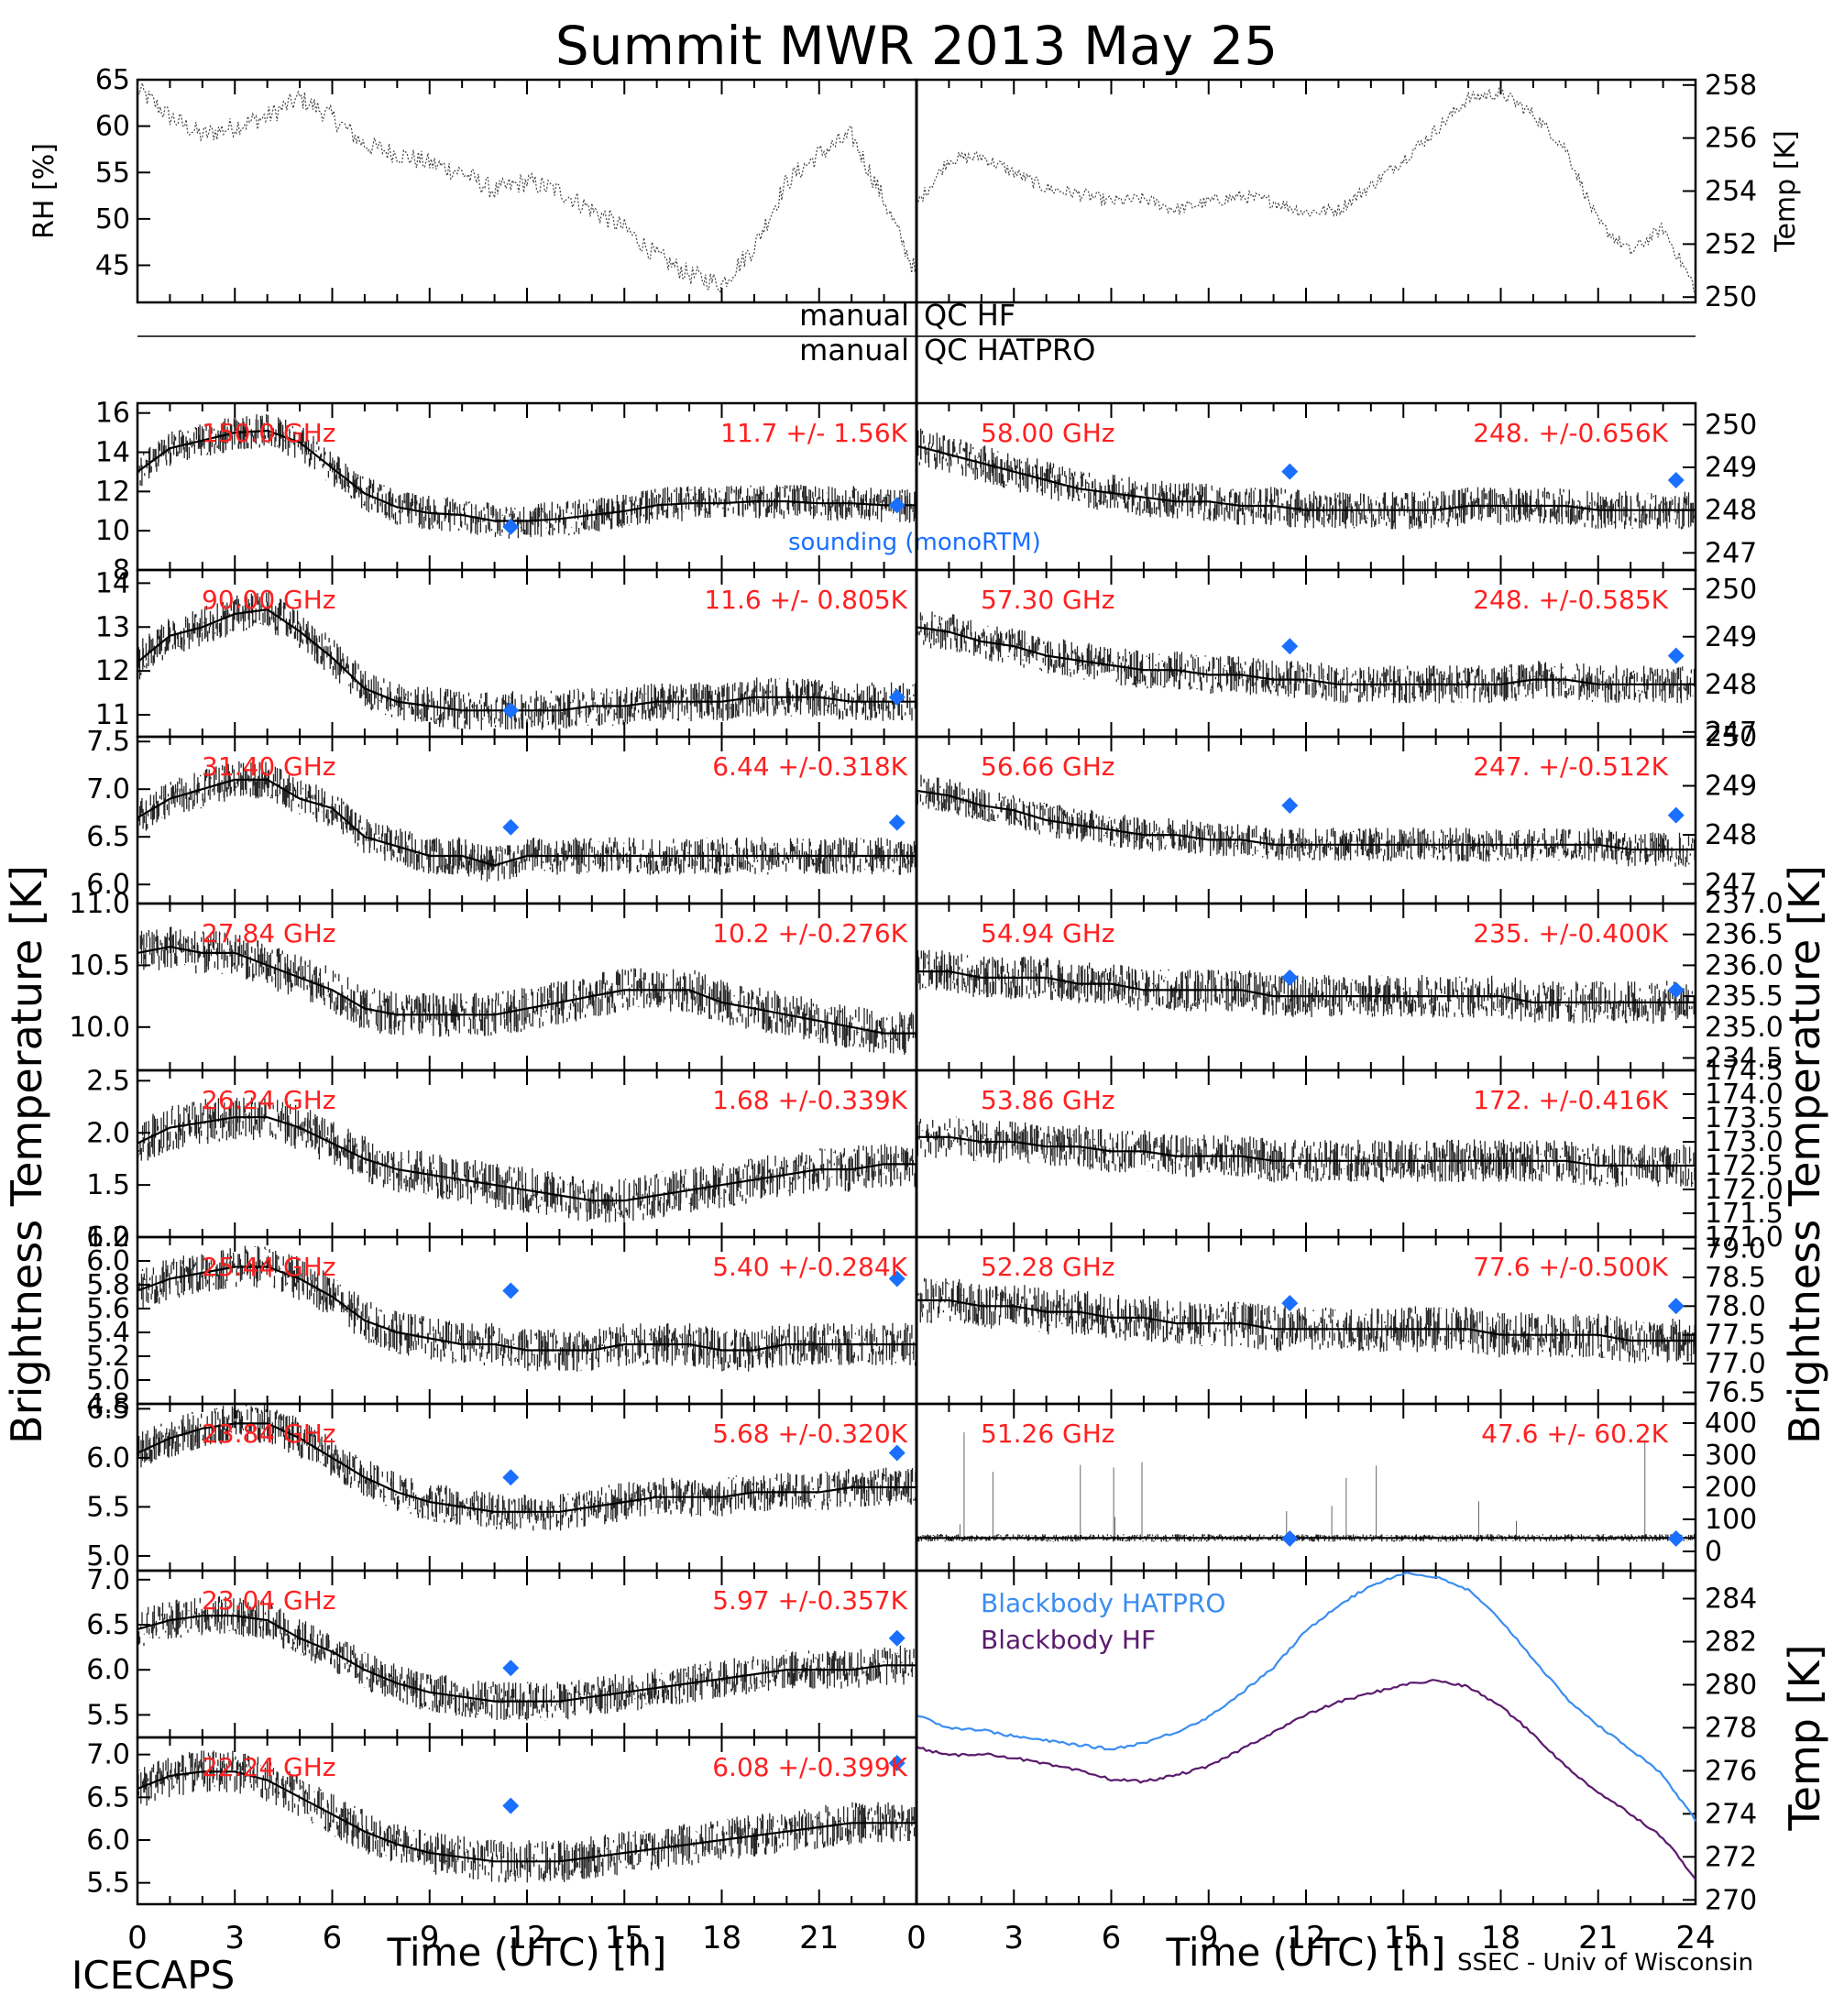  What do you see at coordinates (108, 742) in the screenshot?
I see `y-tick-label: 7.5` at bounding box center [108, 742].